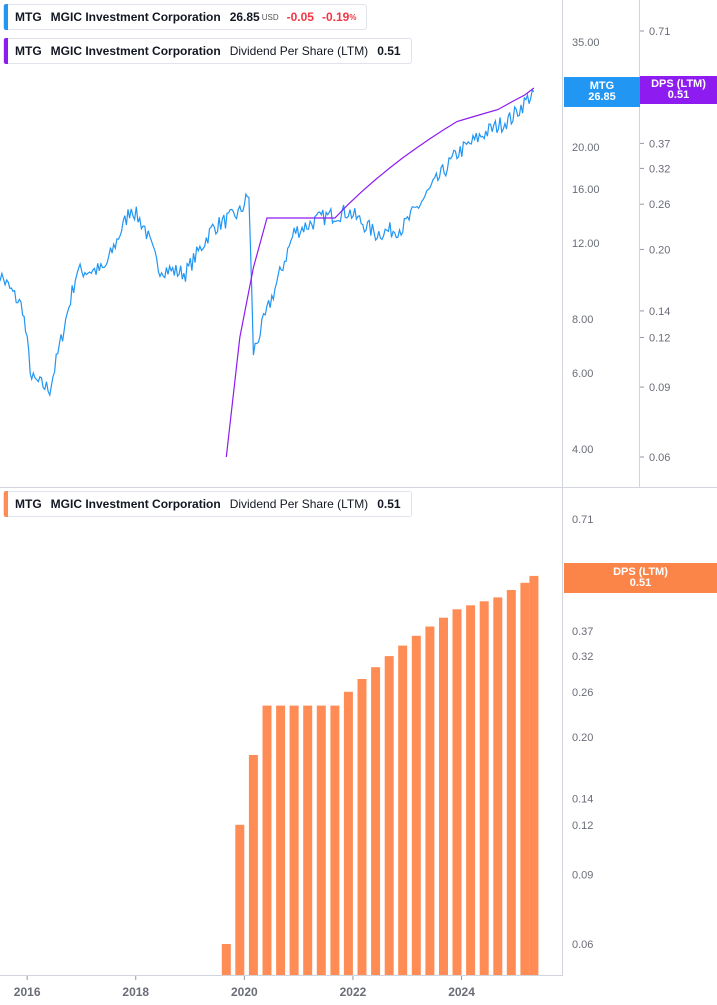  I want to click on price-legend-price: 26.85, so click(244, 17).